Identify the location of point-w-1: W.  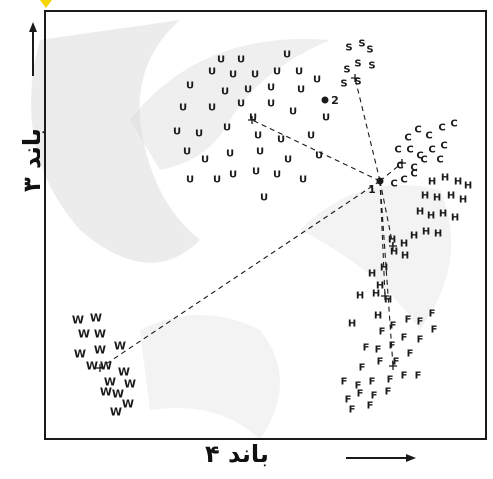
(96, 318).